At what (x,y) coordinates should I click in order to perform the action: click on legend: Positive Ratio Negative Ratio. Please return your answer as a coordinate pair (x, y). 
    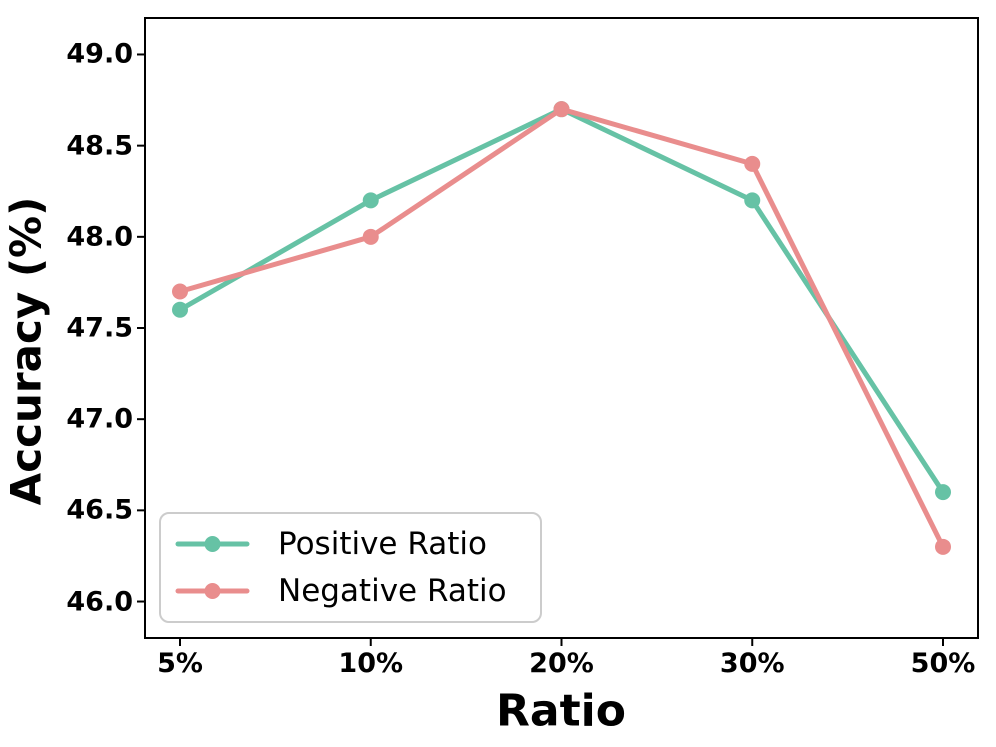
    Looking at the image, I should click on (350, 567).